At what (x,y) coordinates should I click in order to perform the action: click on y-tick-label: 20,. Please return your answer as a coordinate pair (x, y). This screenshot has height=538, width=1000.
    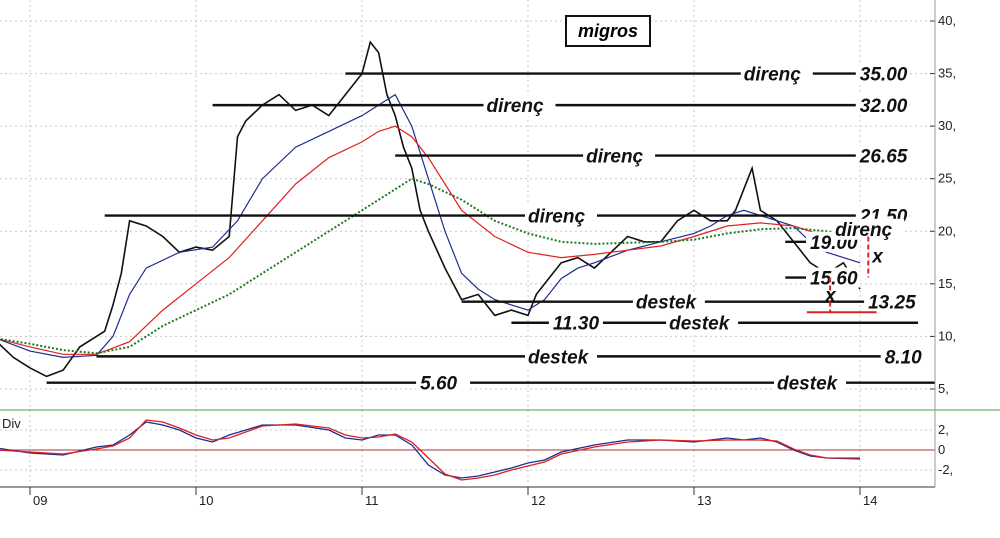
    Looking at the image, I should click on (947, 230).